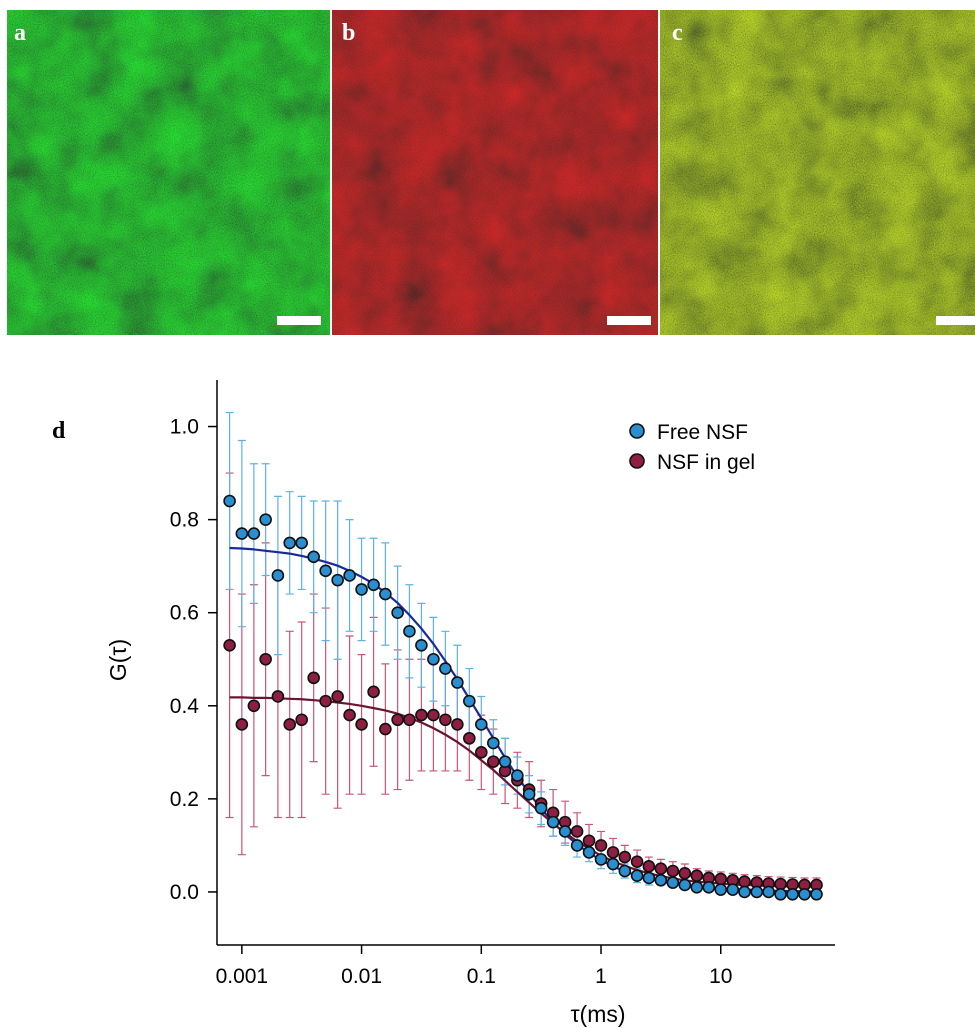  Describe the element at coordinates (702, 432) in the screenshot. I see `legend-label: Free NSF` at that location.